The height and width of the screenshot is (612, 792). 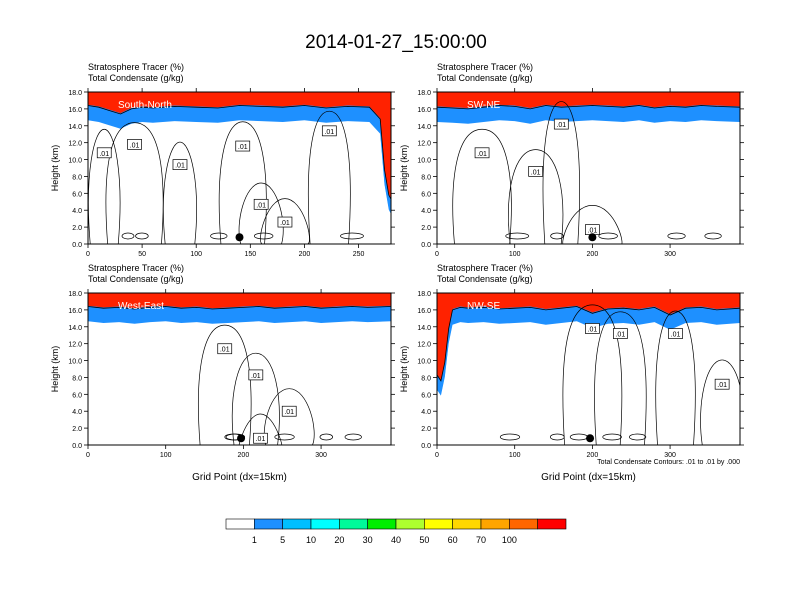 What do you see at coordinates (239, 168) in the screenshot?
I see `plot-area: .01 .01 .01 .01 .01 .01 .01 South-North` at bounding box center [239, 168].